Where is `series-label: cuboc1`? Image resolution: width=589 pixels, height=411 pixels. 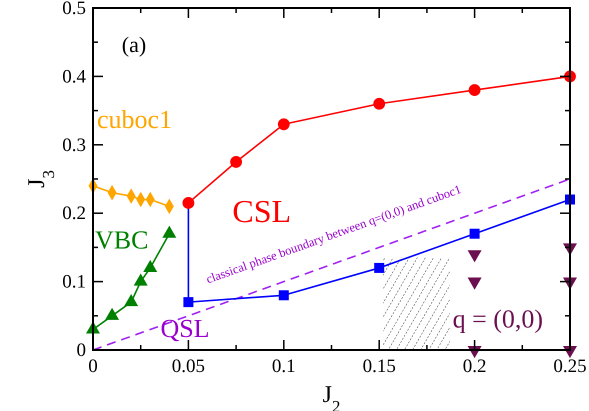 series-label: cuboc1 is located at coordinates (134, 119).